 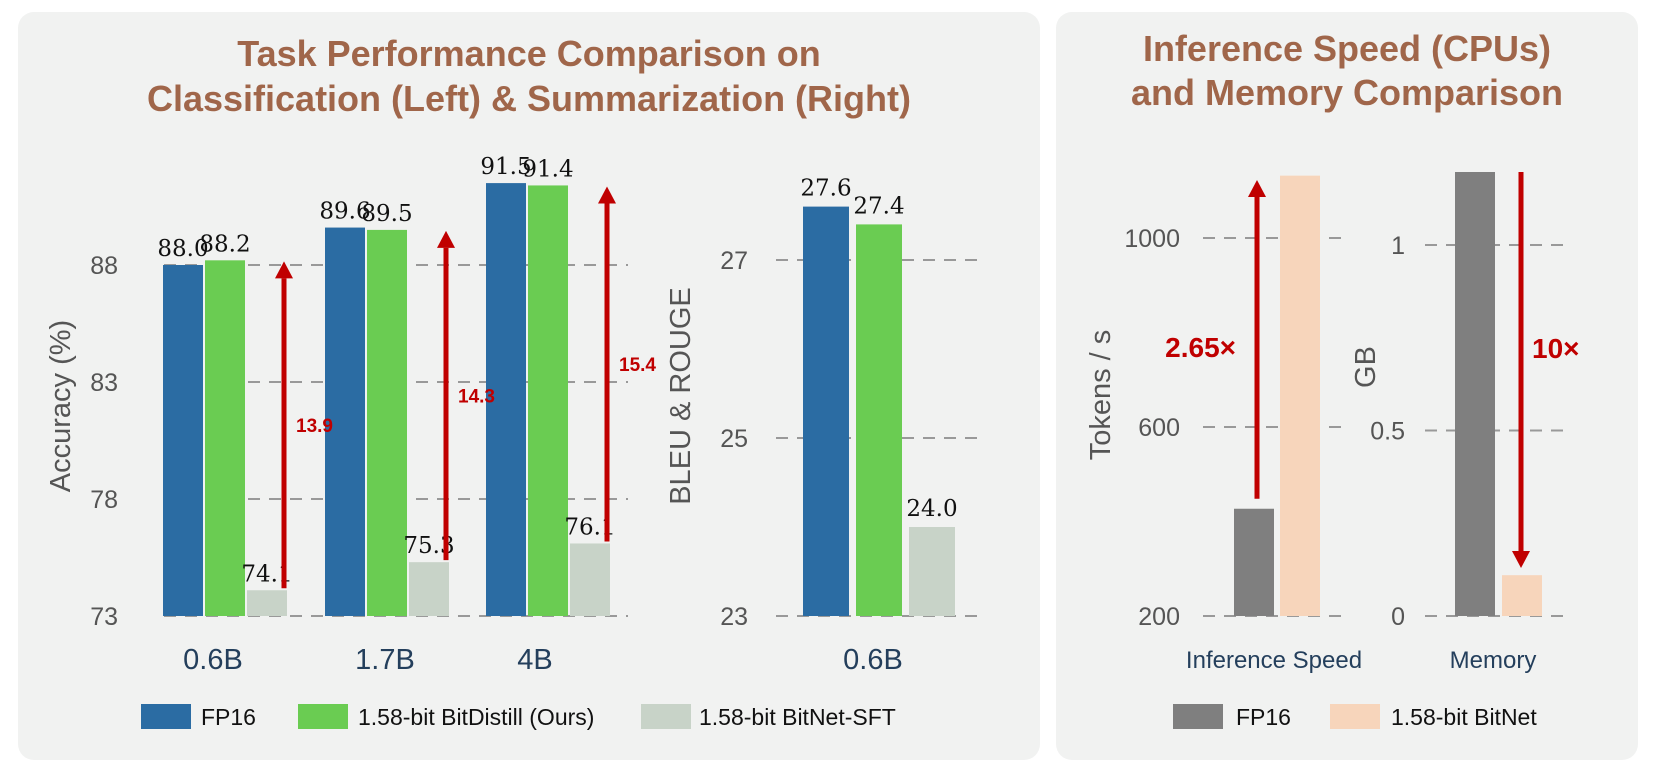 What do you see at coordinates (878, 206) in the screenshot?
I see `summ-value-label-bitdistill: 27.4` at bounding box center [878, 206].